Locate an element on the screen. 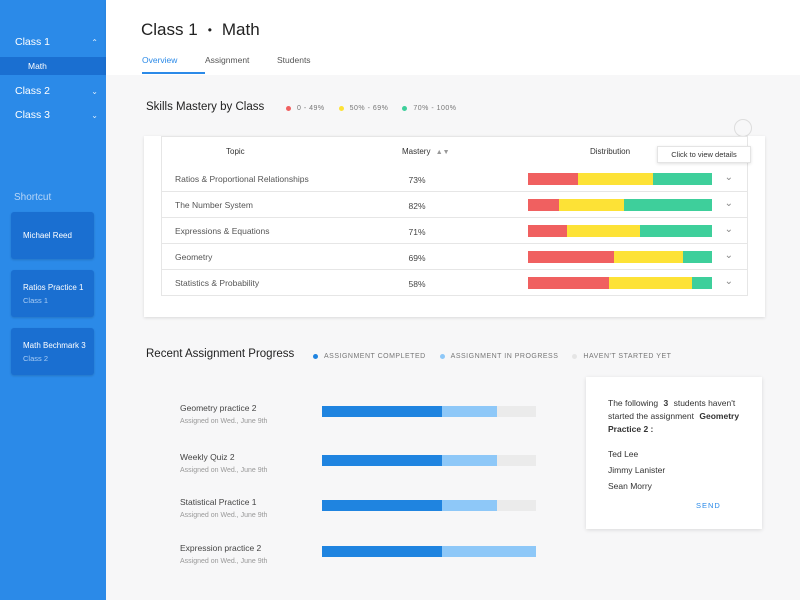  column-header-mastery: Mastery ▲▼ is located at coordinates (426, 151).